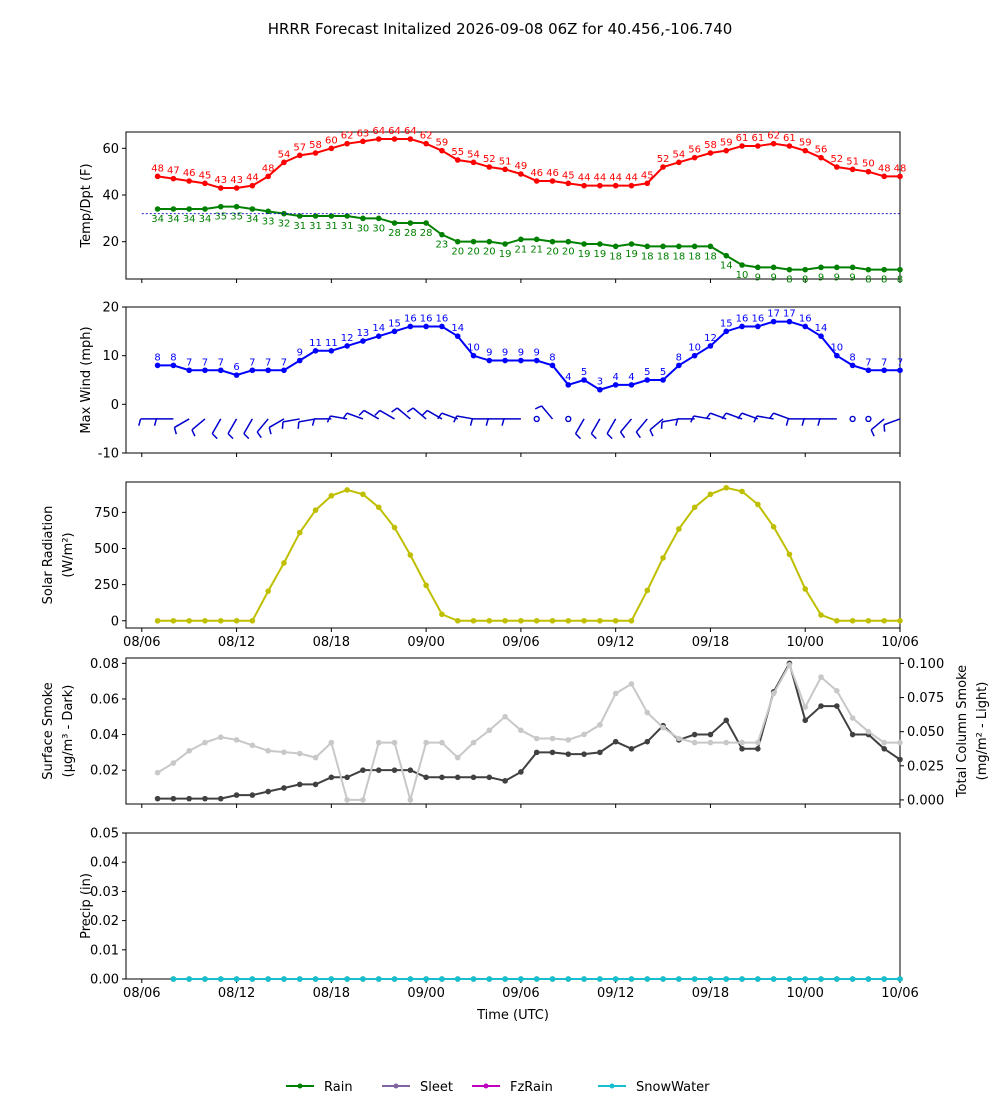  What do you see at coordinates (457, 328) in the screenshot?
I see `data-label: 14` at bounding box center [457, 328].